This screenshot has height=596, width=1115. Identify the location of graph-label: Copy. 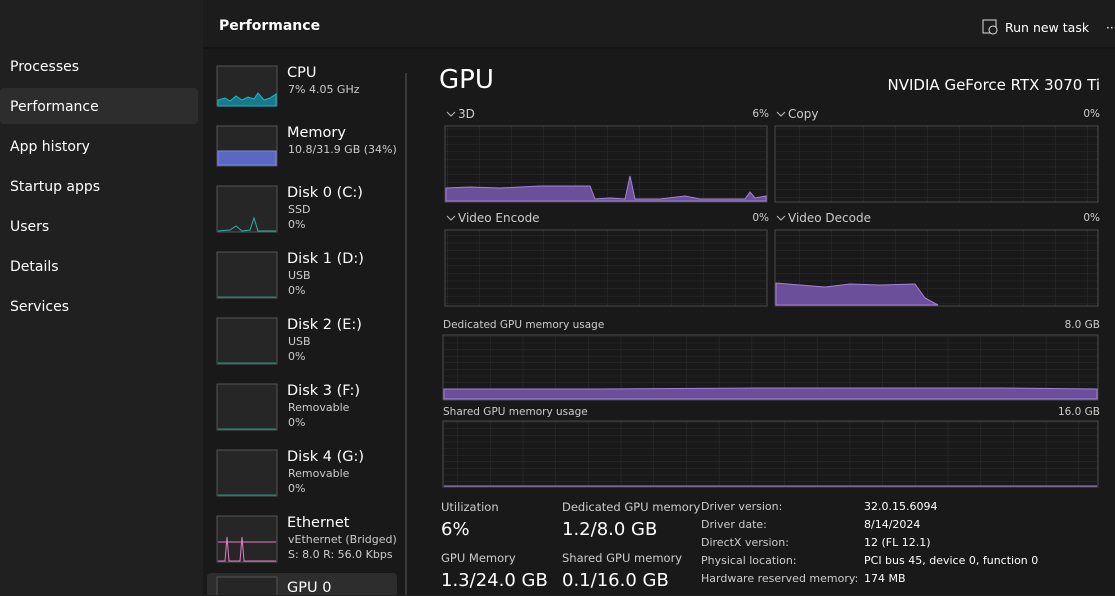
(803, 114).